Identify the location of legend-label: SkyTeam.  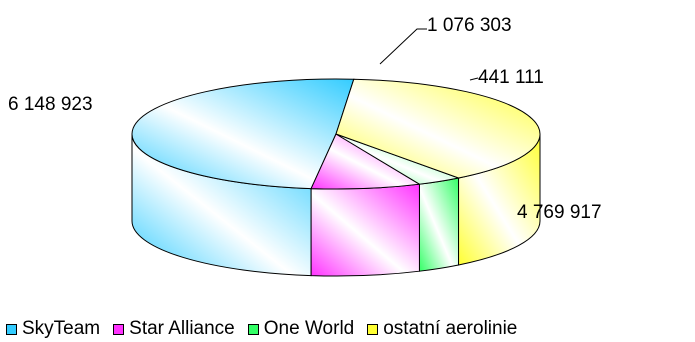
(61, 328).